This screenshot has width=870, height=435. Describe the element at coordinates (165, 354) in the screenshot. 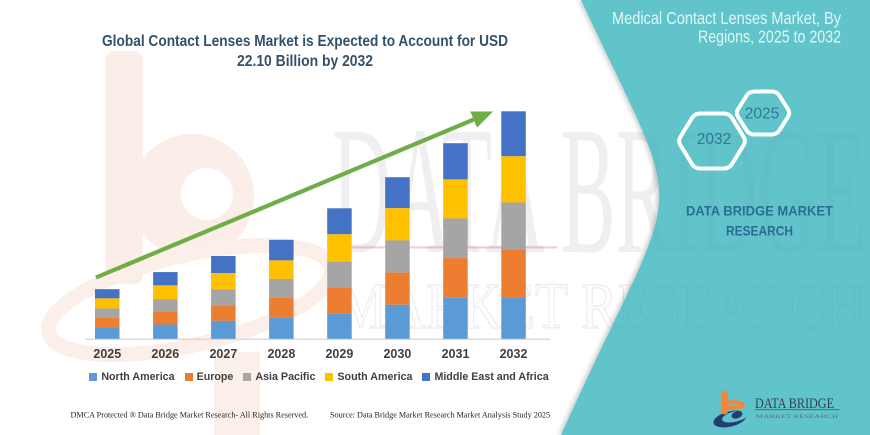

I see `svg-text: 2026` at that location.